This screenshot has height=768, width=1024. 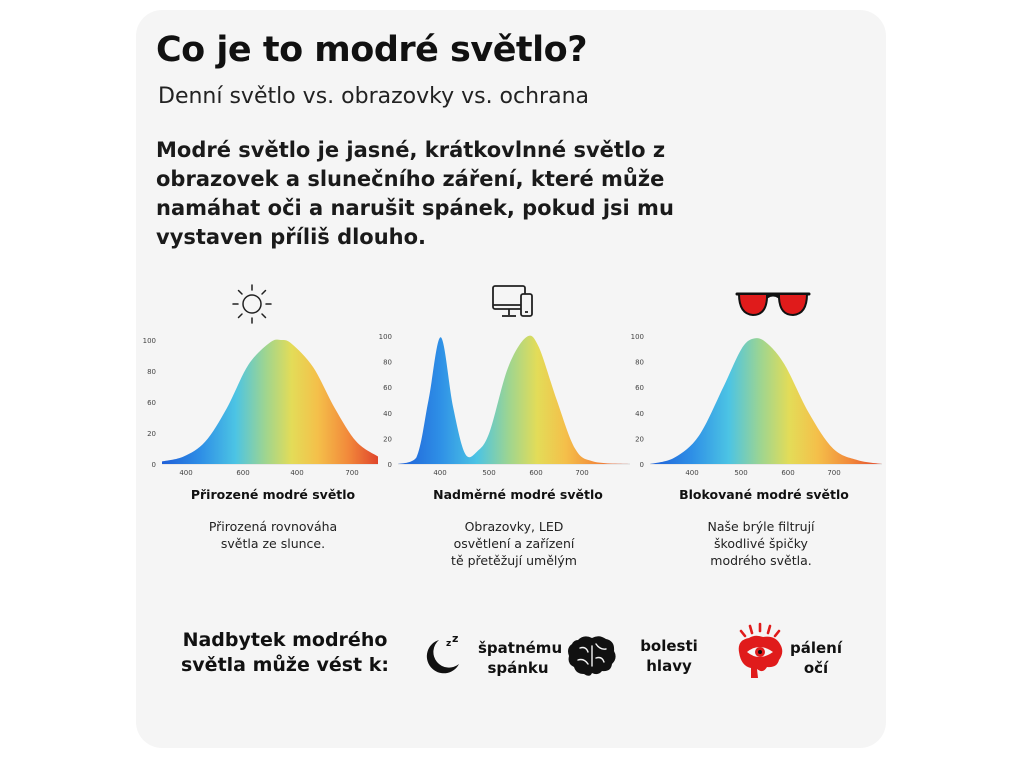 I want to click on effect-label-sleep: špatnému spánku, so click(x=520, y=658).